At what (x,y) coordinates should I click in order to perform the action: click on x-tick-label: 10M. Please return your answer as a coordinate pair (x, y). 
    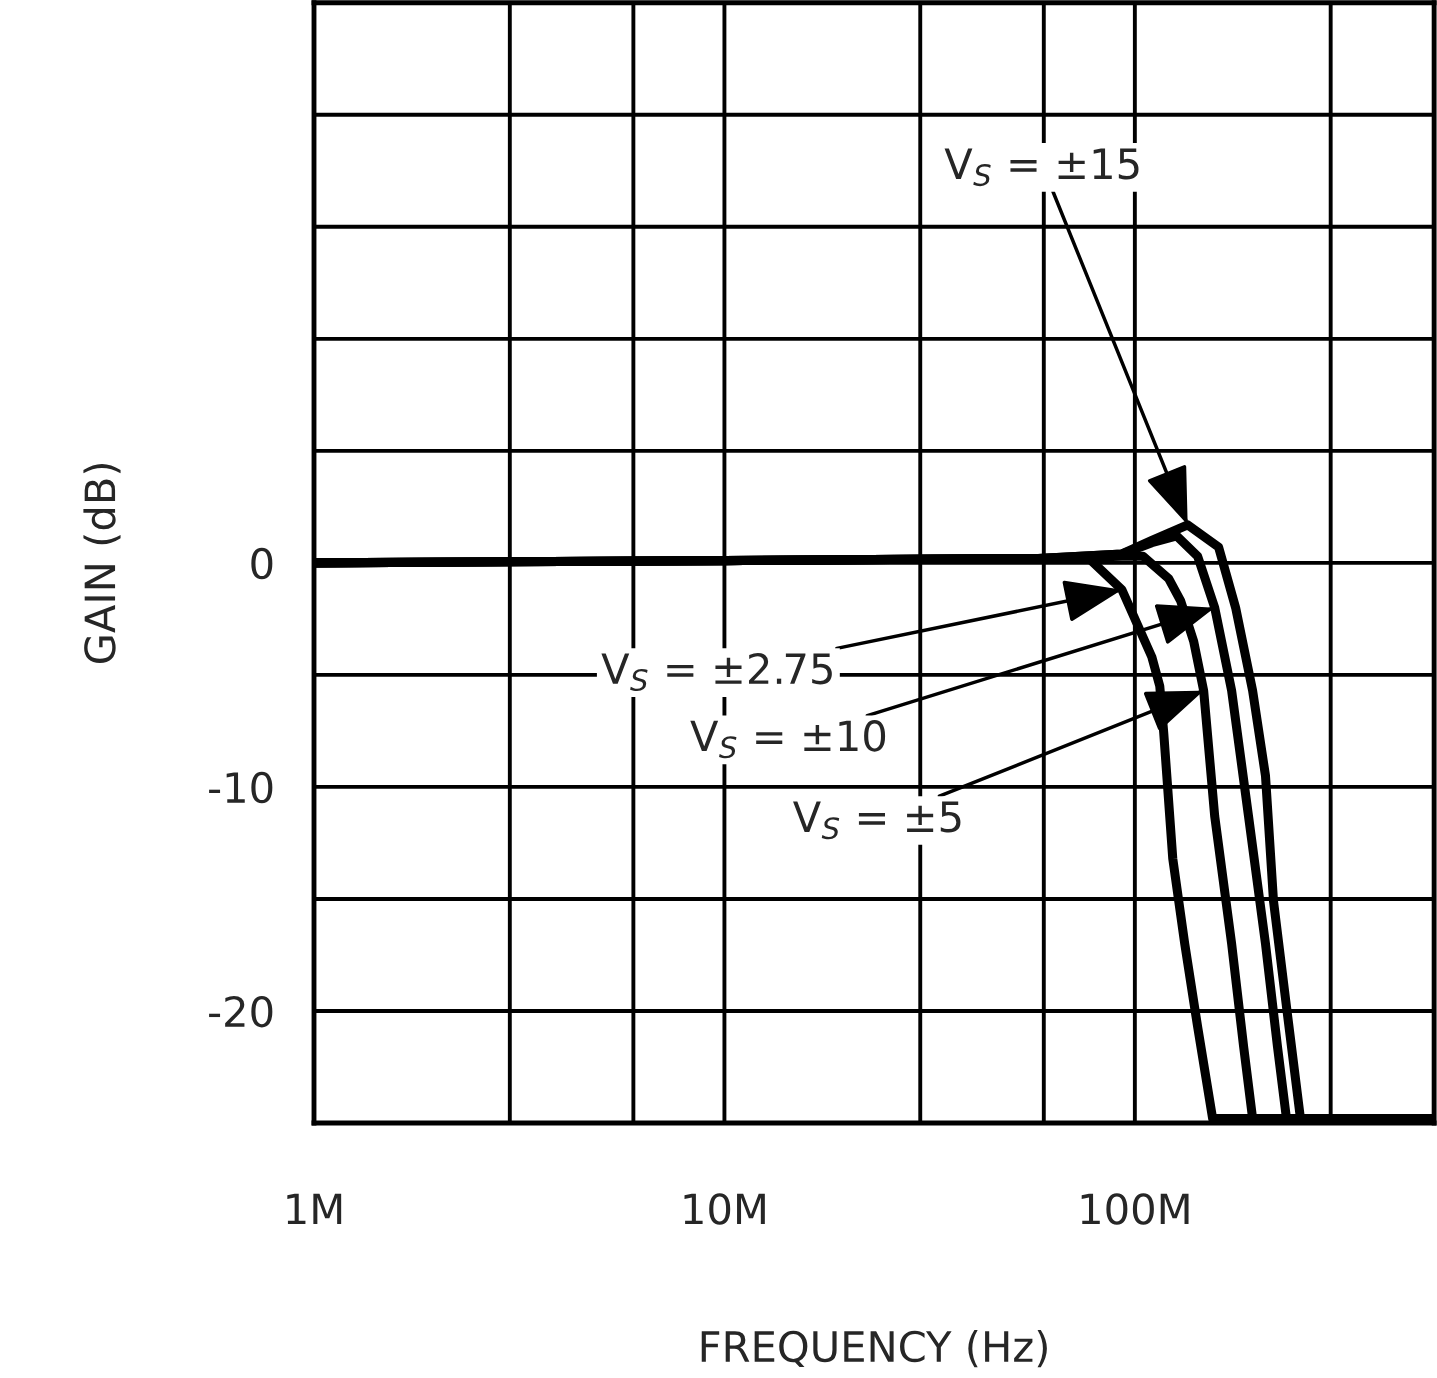
    Looking at the image, I should click on (724, 1209).